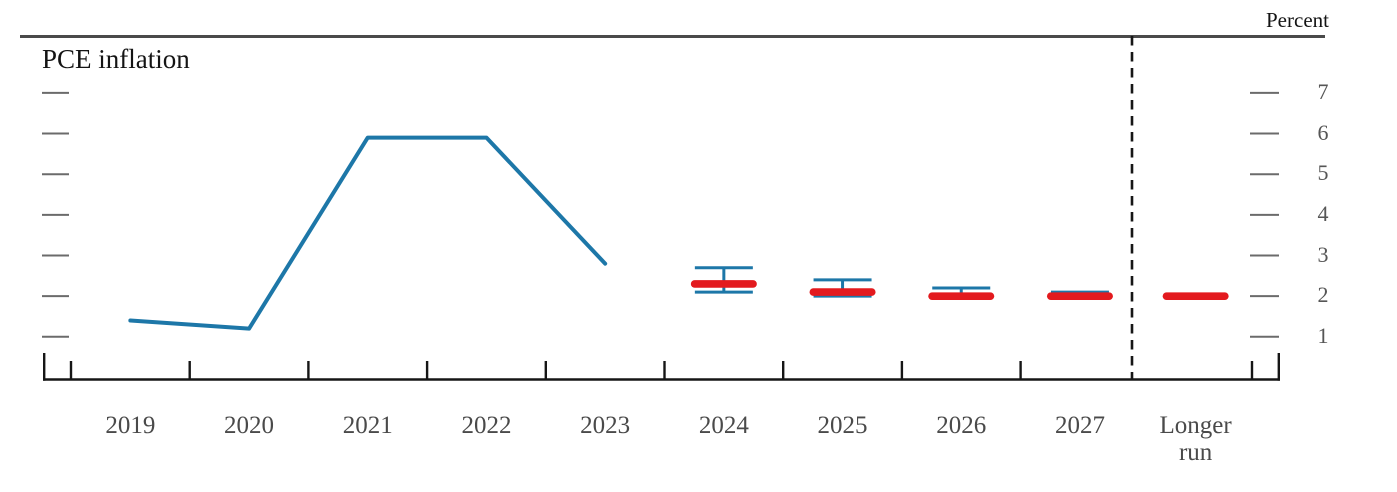 The height and width of the screenshot is (492, 1397). Describe the element at coordinates (368, 233) in the screenshot. I see `historical-line` at that location.